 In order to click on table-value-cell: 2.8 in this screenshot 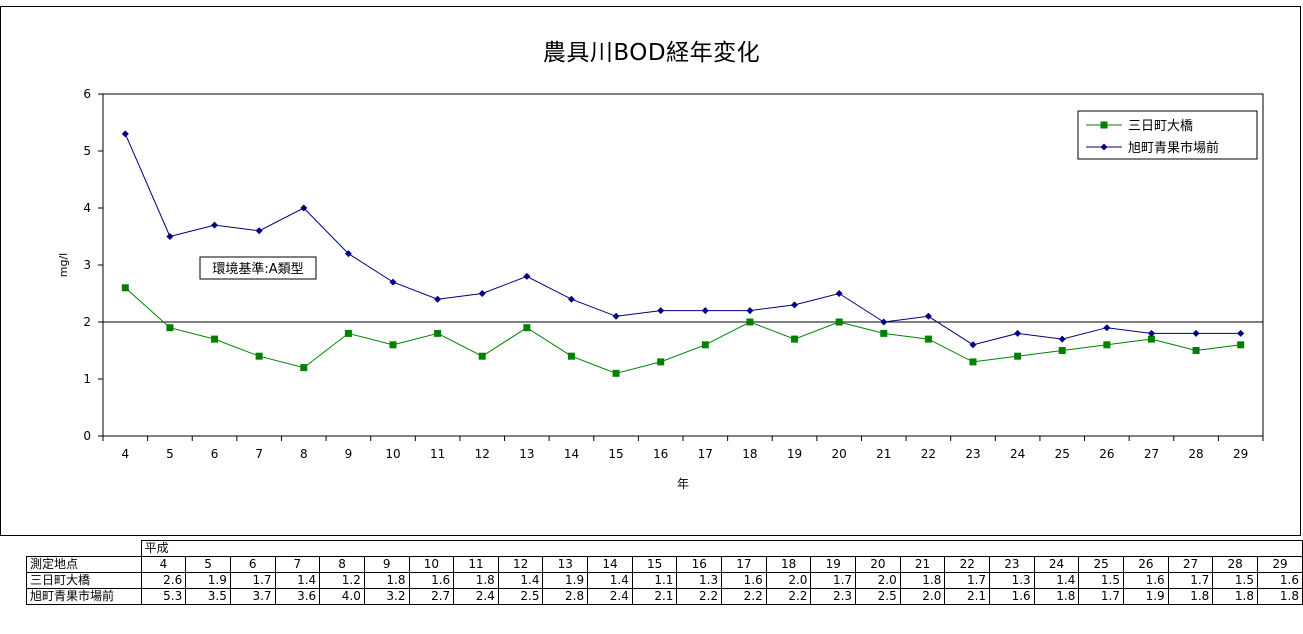, I will do `click(565, 596)`.